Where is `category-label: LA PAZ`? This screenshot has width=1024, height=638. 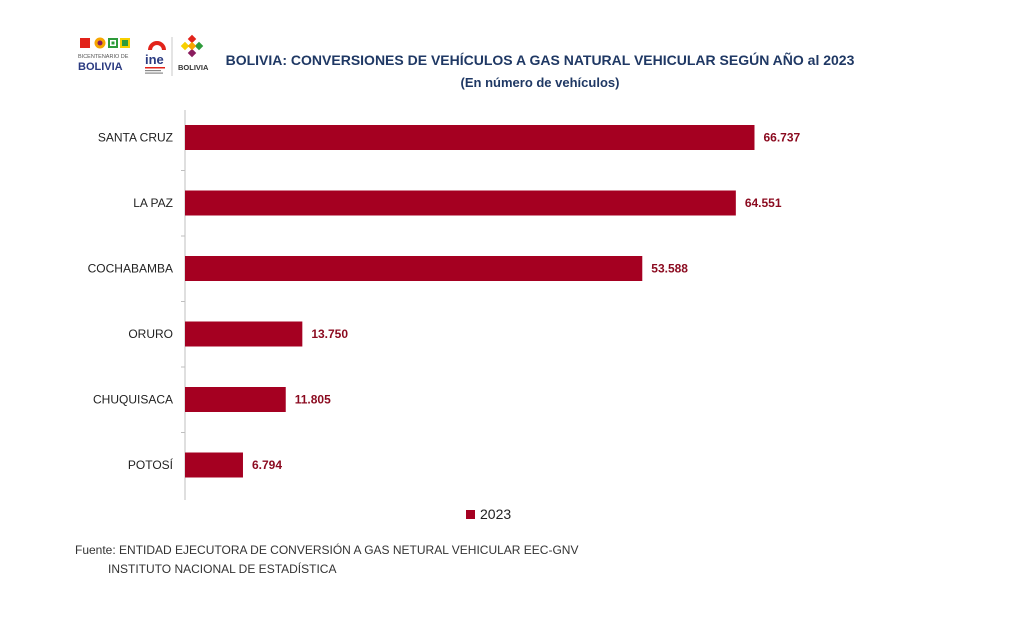 category-label: LA PAZ is located at coordinates (153, 203).